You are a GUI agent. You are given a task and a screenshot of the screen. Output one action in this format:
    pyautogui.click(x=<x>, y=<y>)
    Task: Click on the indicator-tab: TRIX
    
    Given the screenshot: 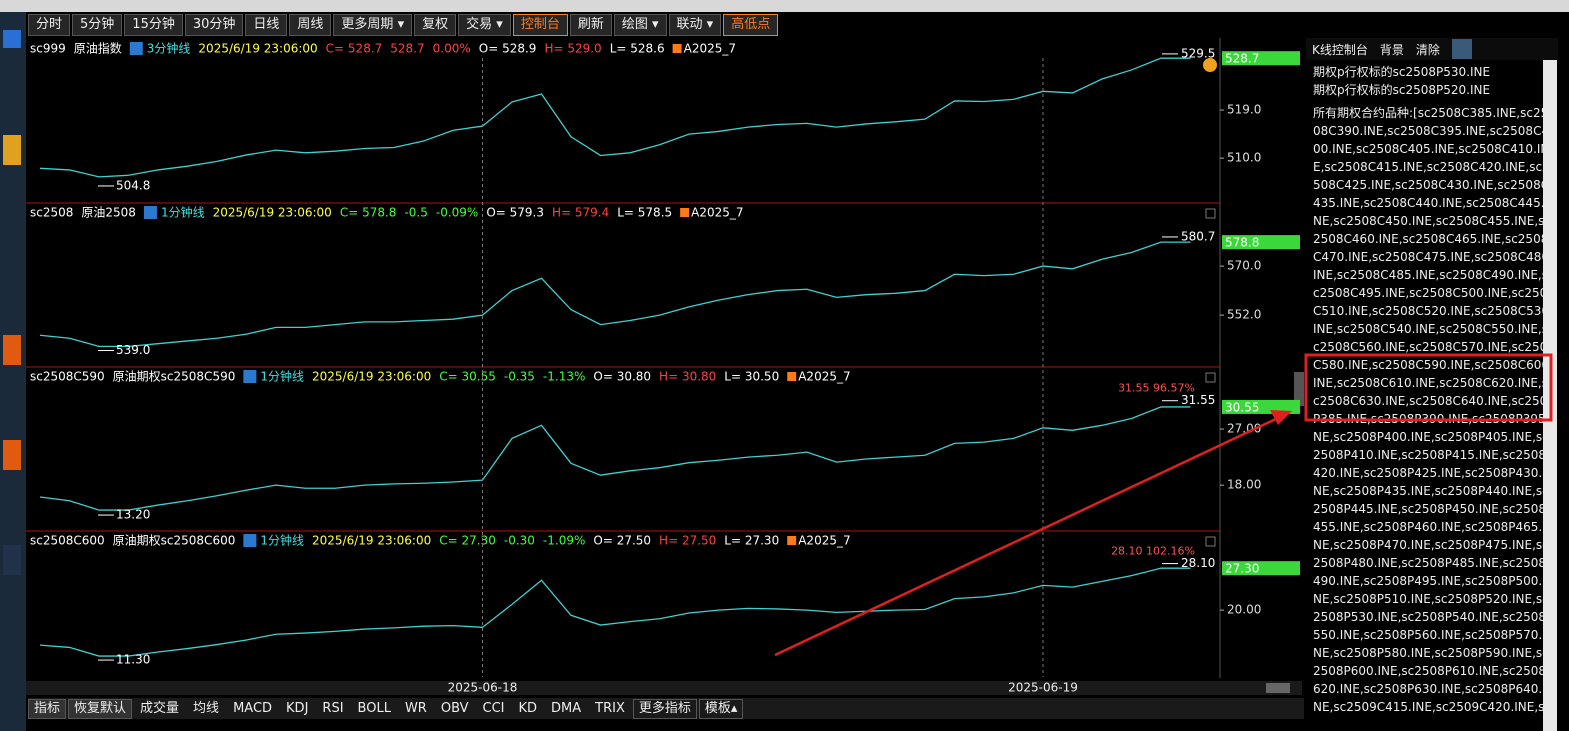 What is the action you would take?
    pyautogui.click(x=610, y=708)
    